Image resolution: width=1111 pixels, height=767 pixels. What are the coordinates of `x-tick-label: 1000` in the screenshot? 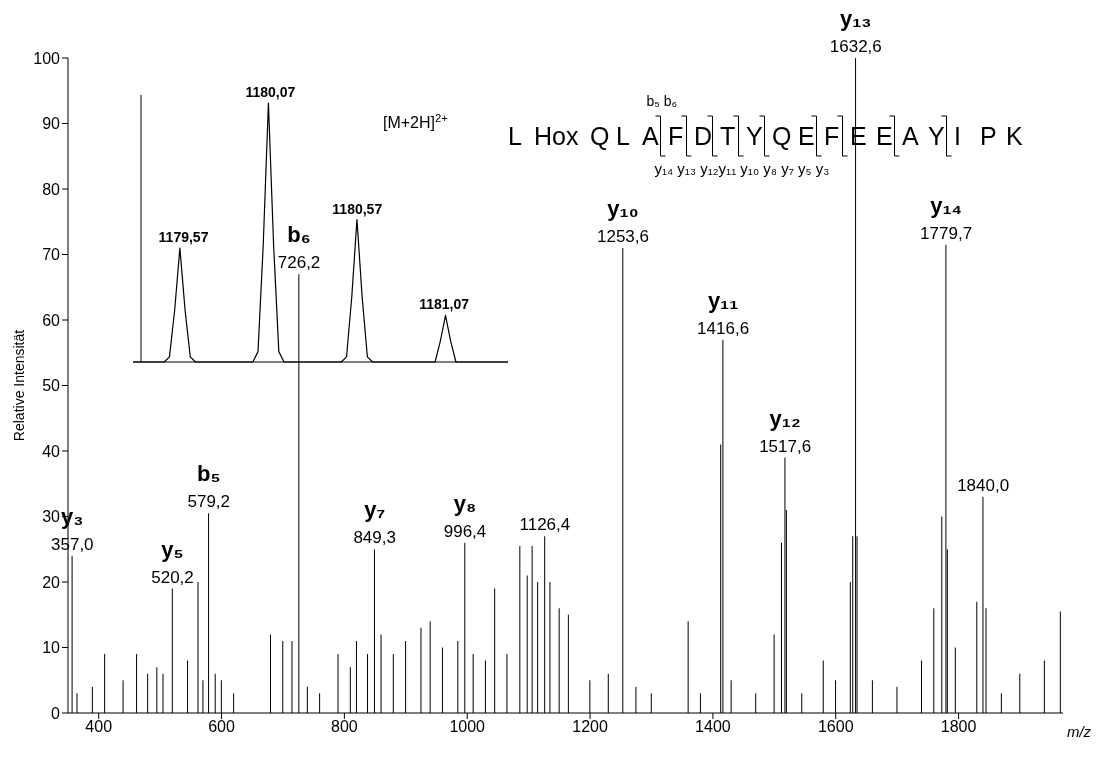 It's located at (467, 727).